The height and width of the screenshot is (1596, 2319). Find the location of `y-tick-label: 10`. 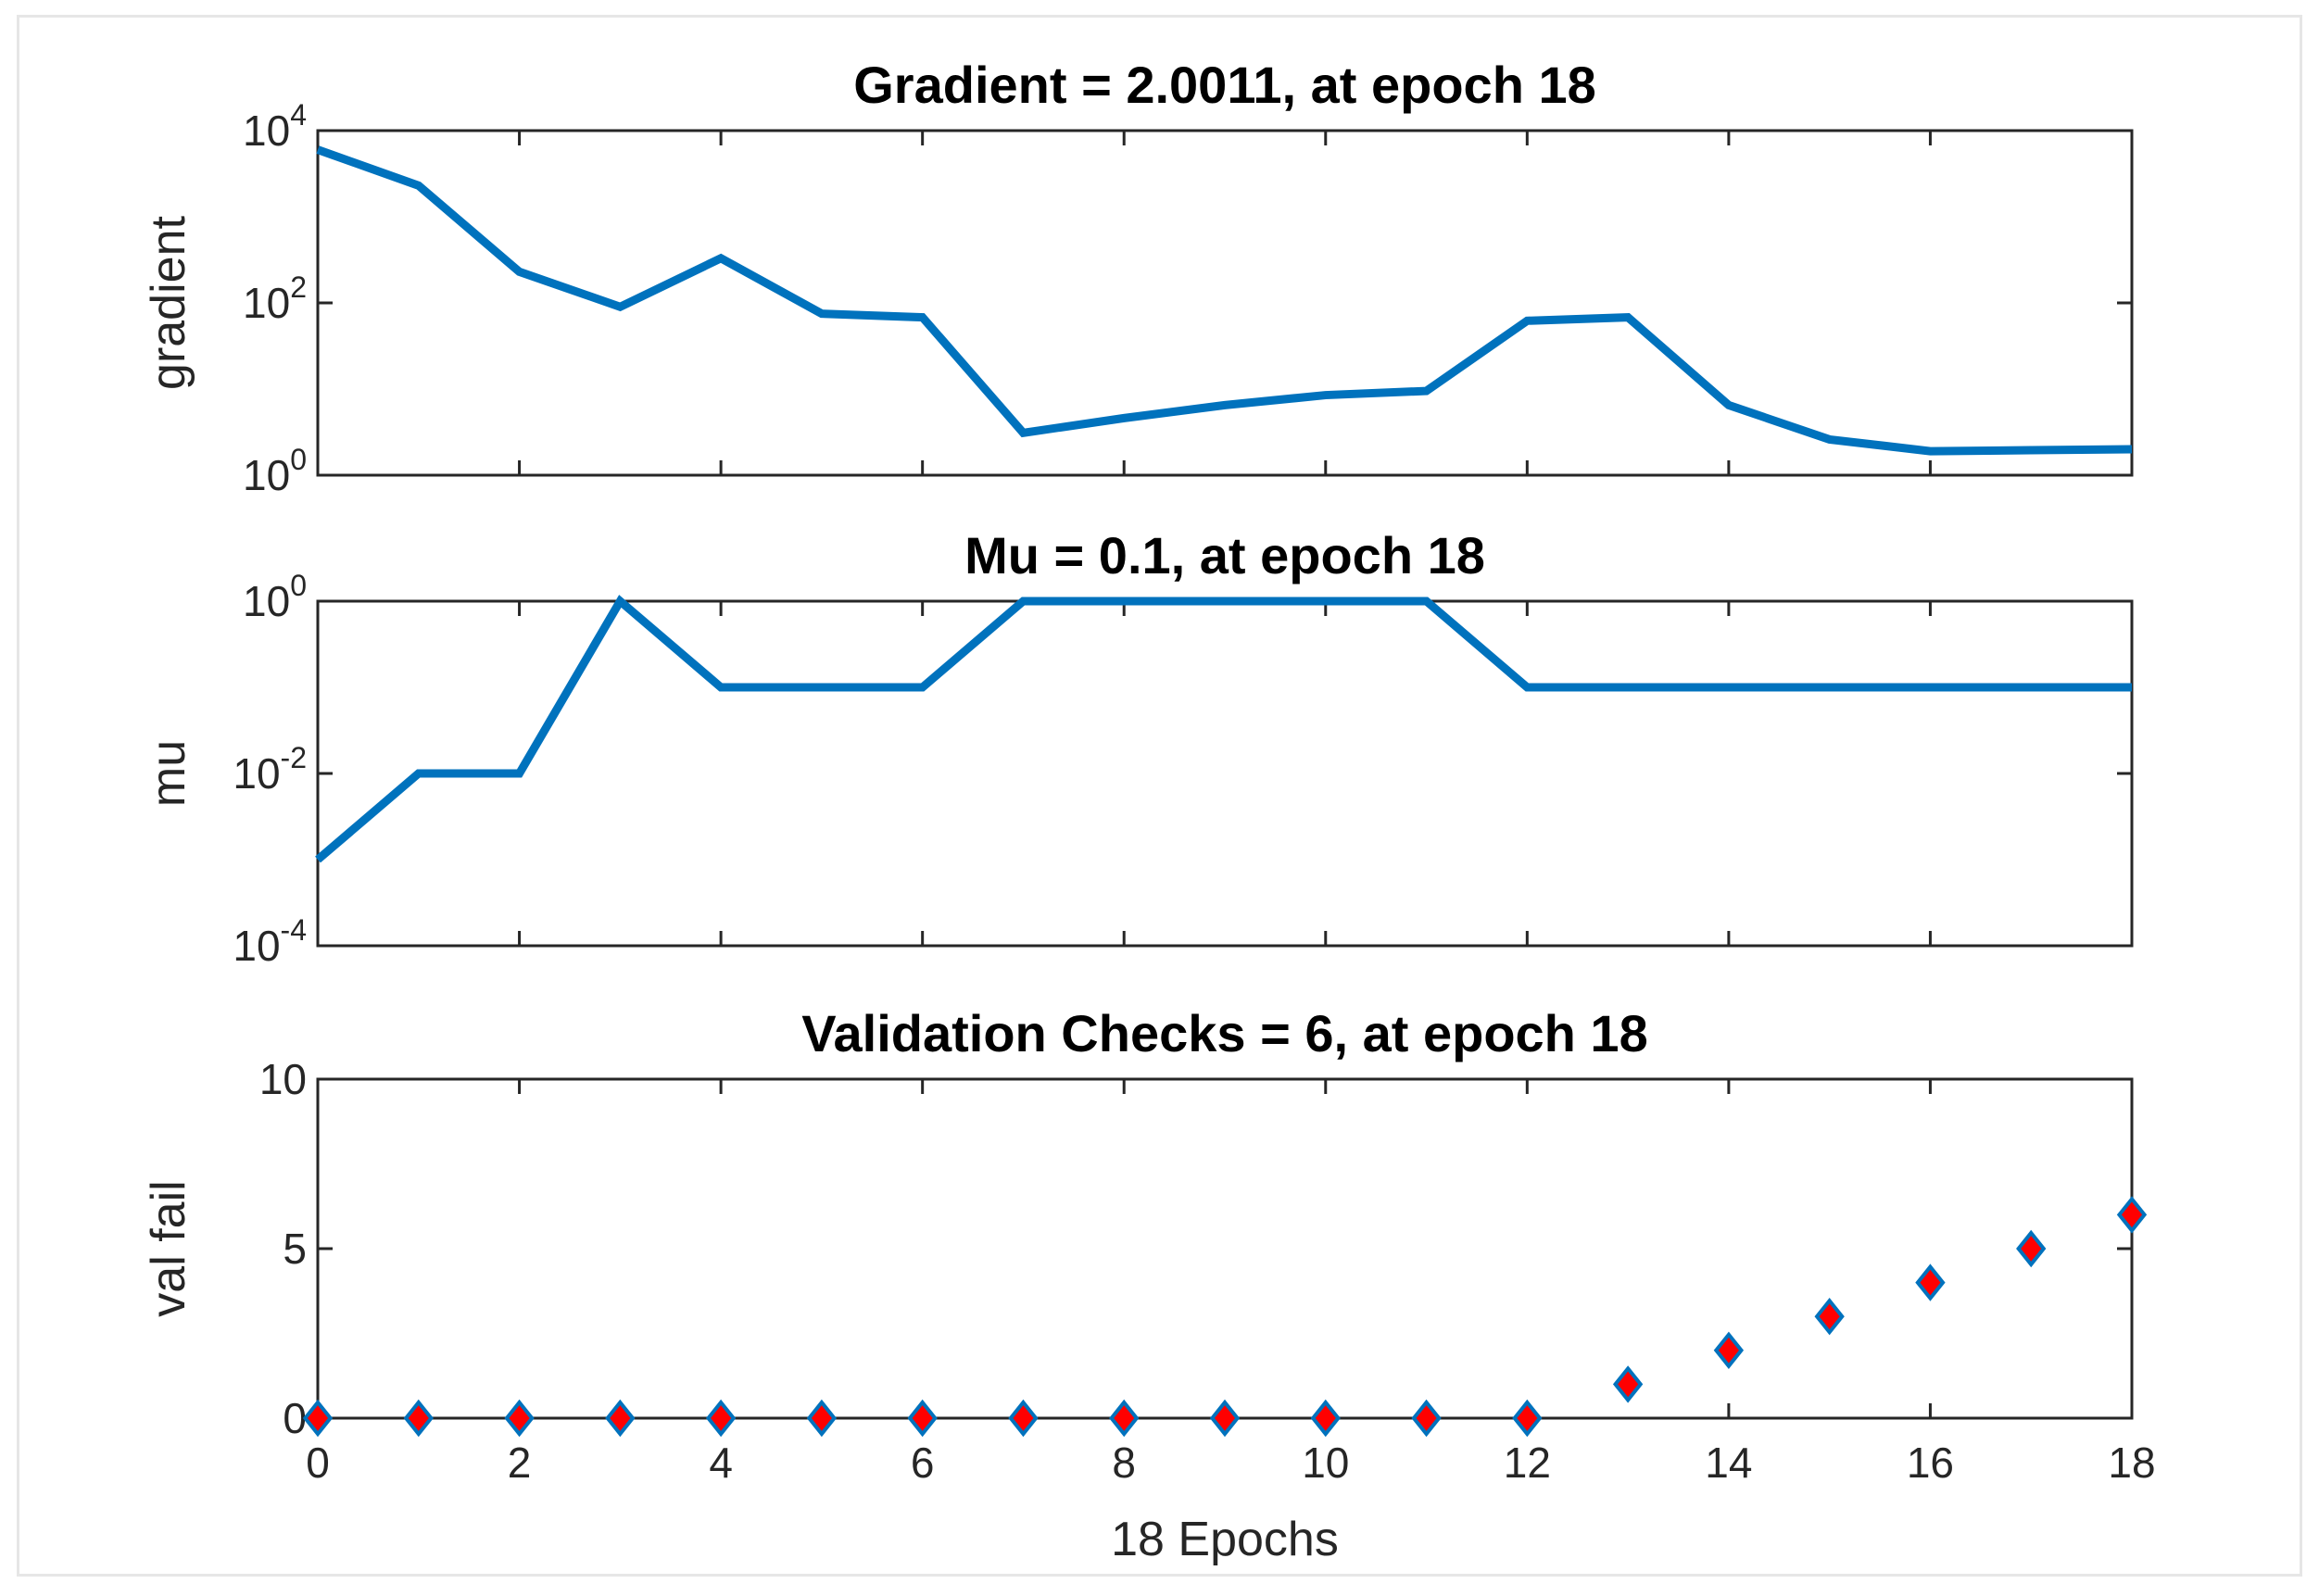

y-tick-label: 10 is located at coordinates (283, 1079).